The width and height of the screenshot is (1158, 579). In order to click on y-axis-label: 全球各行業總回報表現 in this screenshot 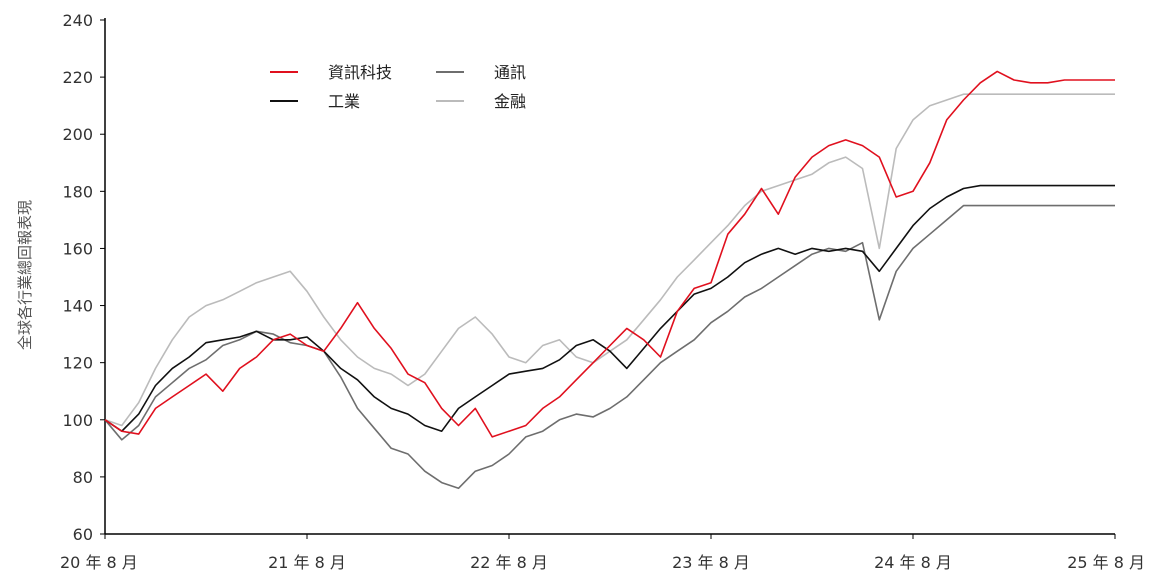, I will do `click(25, 275)`.